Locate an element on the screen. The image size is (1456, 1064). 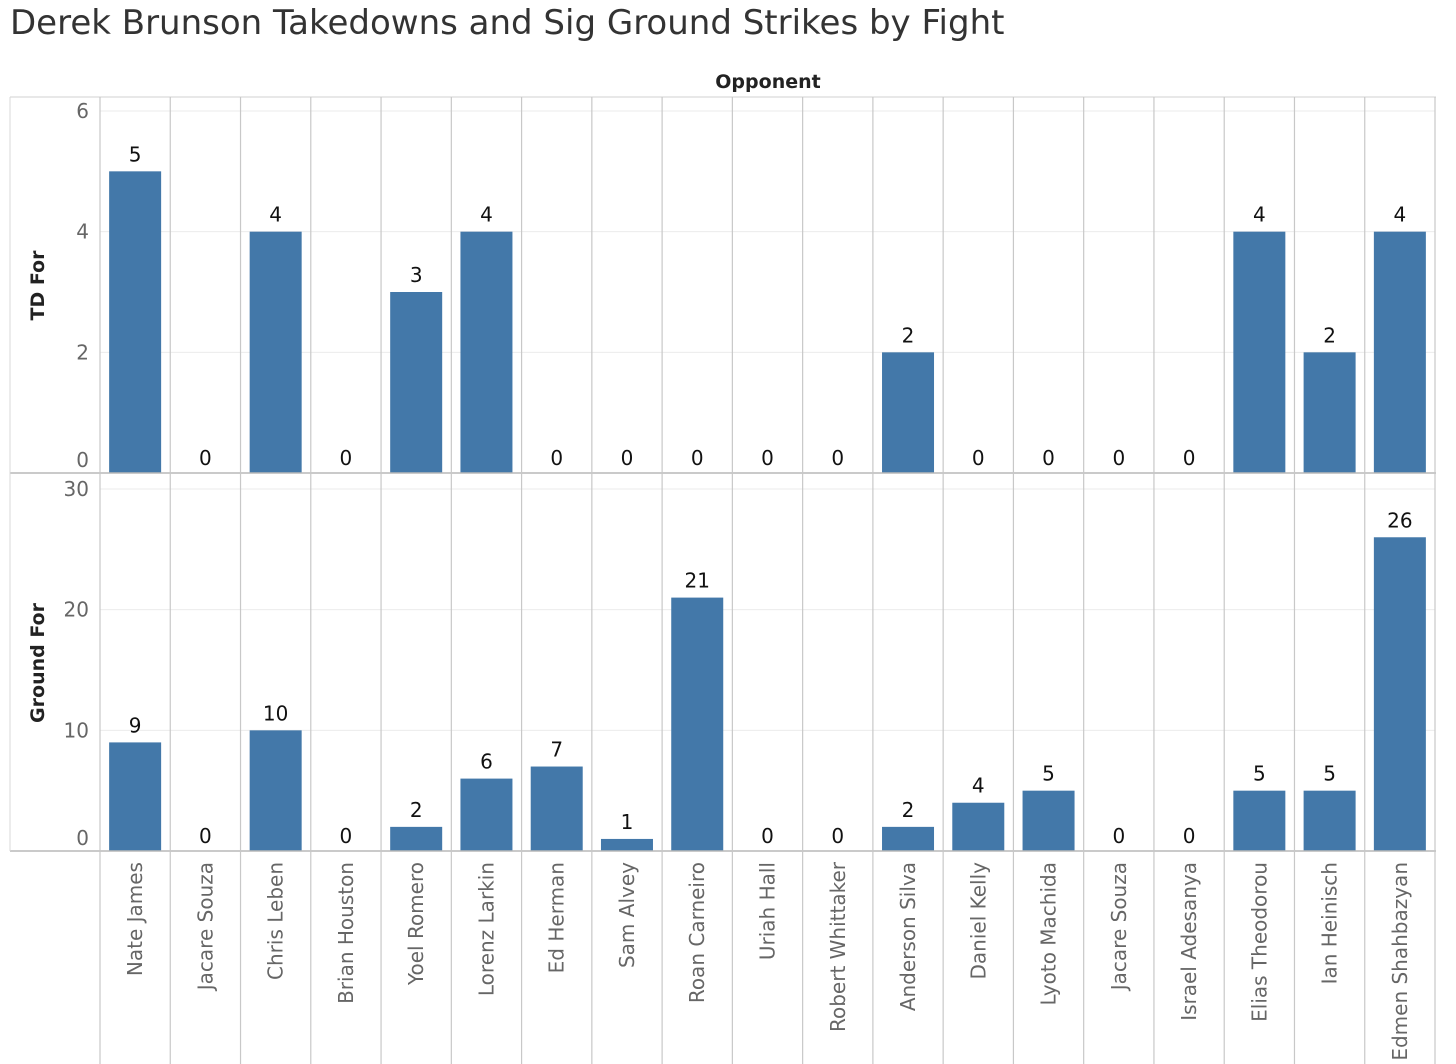
data-label: 1 is located at coordinates (627, 822).